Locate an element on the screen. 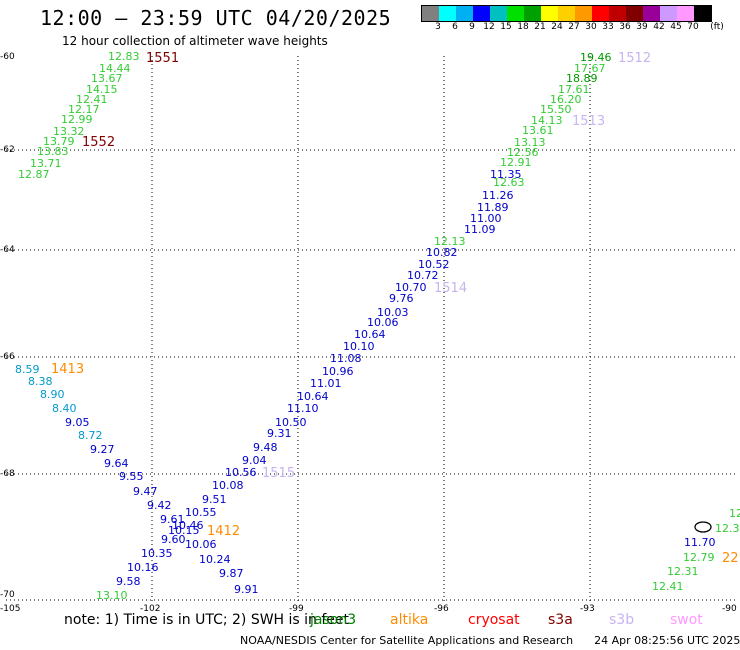  wave-height-label: 9.04 is located at coordinates (254, 460).